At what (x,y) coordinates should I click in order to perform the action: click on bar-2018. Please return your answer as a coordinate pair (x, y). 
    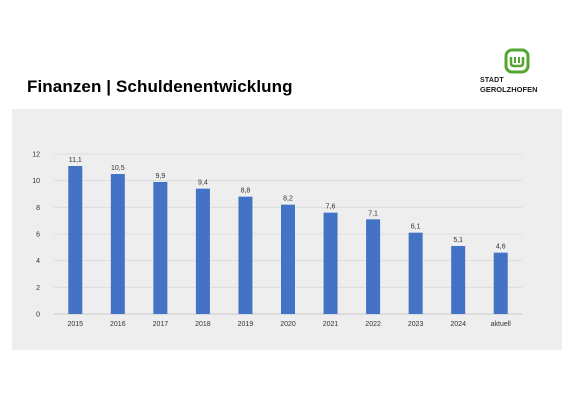
    Looking at the image, I should click on (202, 251).